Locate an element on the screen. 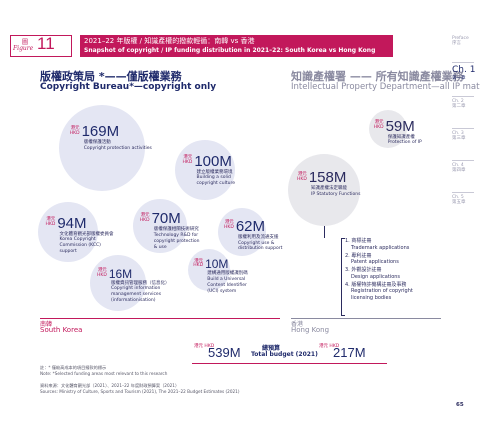 This screenshot has width=480, height=424. bubble-label-en: Building a solid copyright culture is located at coordinates (215, 181).